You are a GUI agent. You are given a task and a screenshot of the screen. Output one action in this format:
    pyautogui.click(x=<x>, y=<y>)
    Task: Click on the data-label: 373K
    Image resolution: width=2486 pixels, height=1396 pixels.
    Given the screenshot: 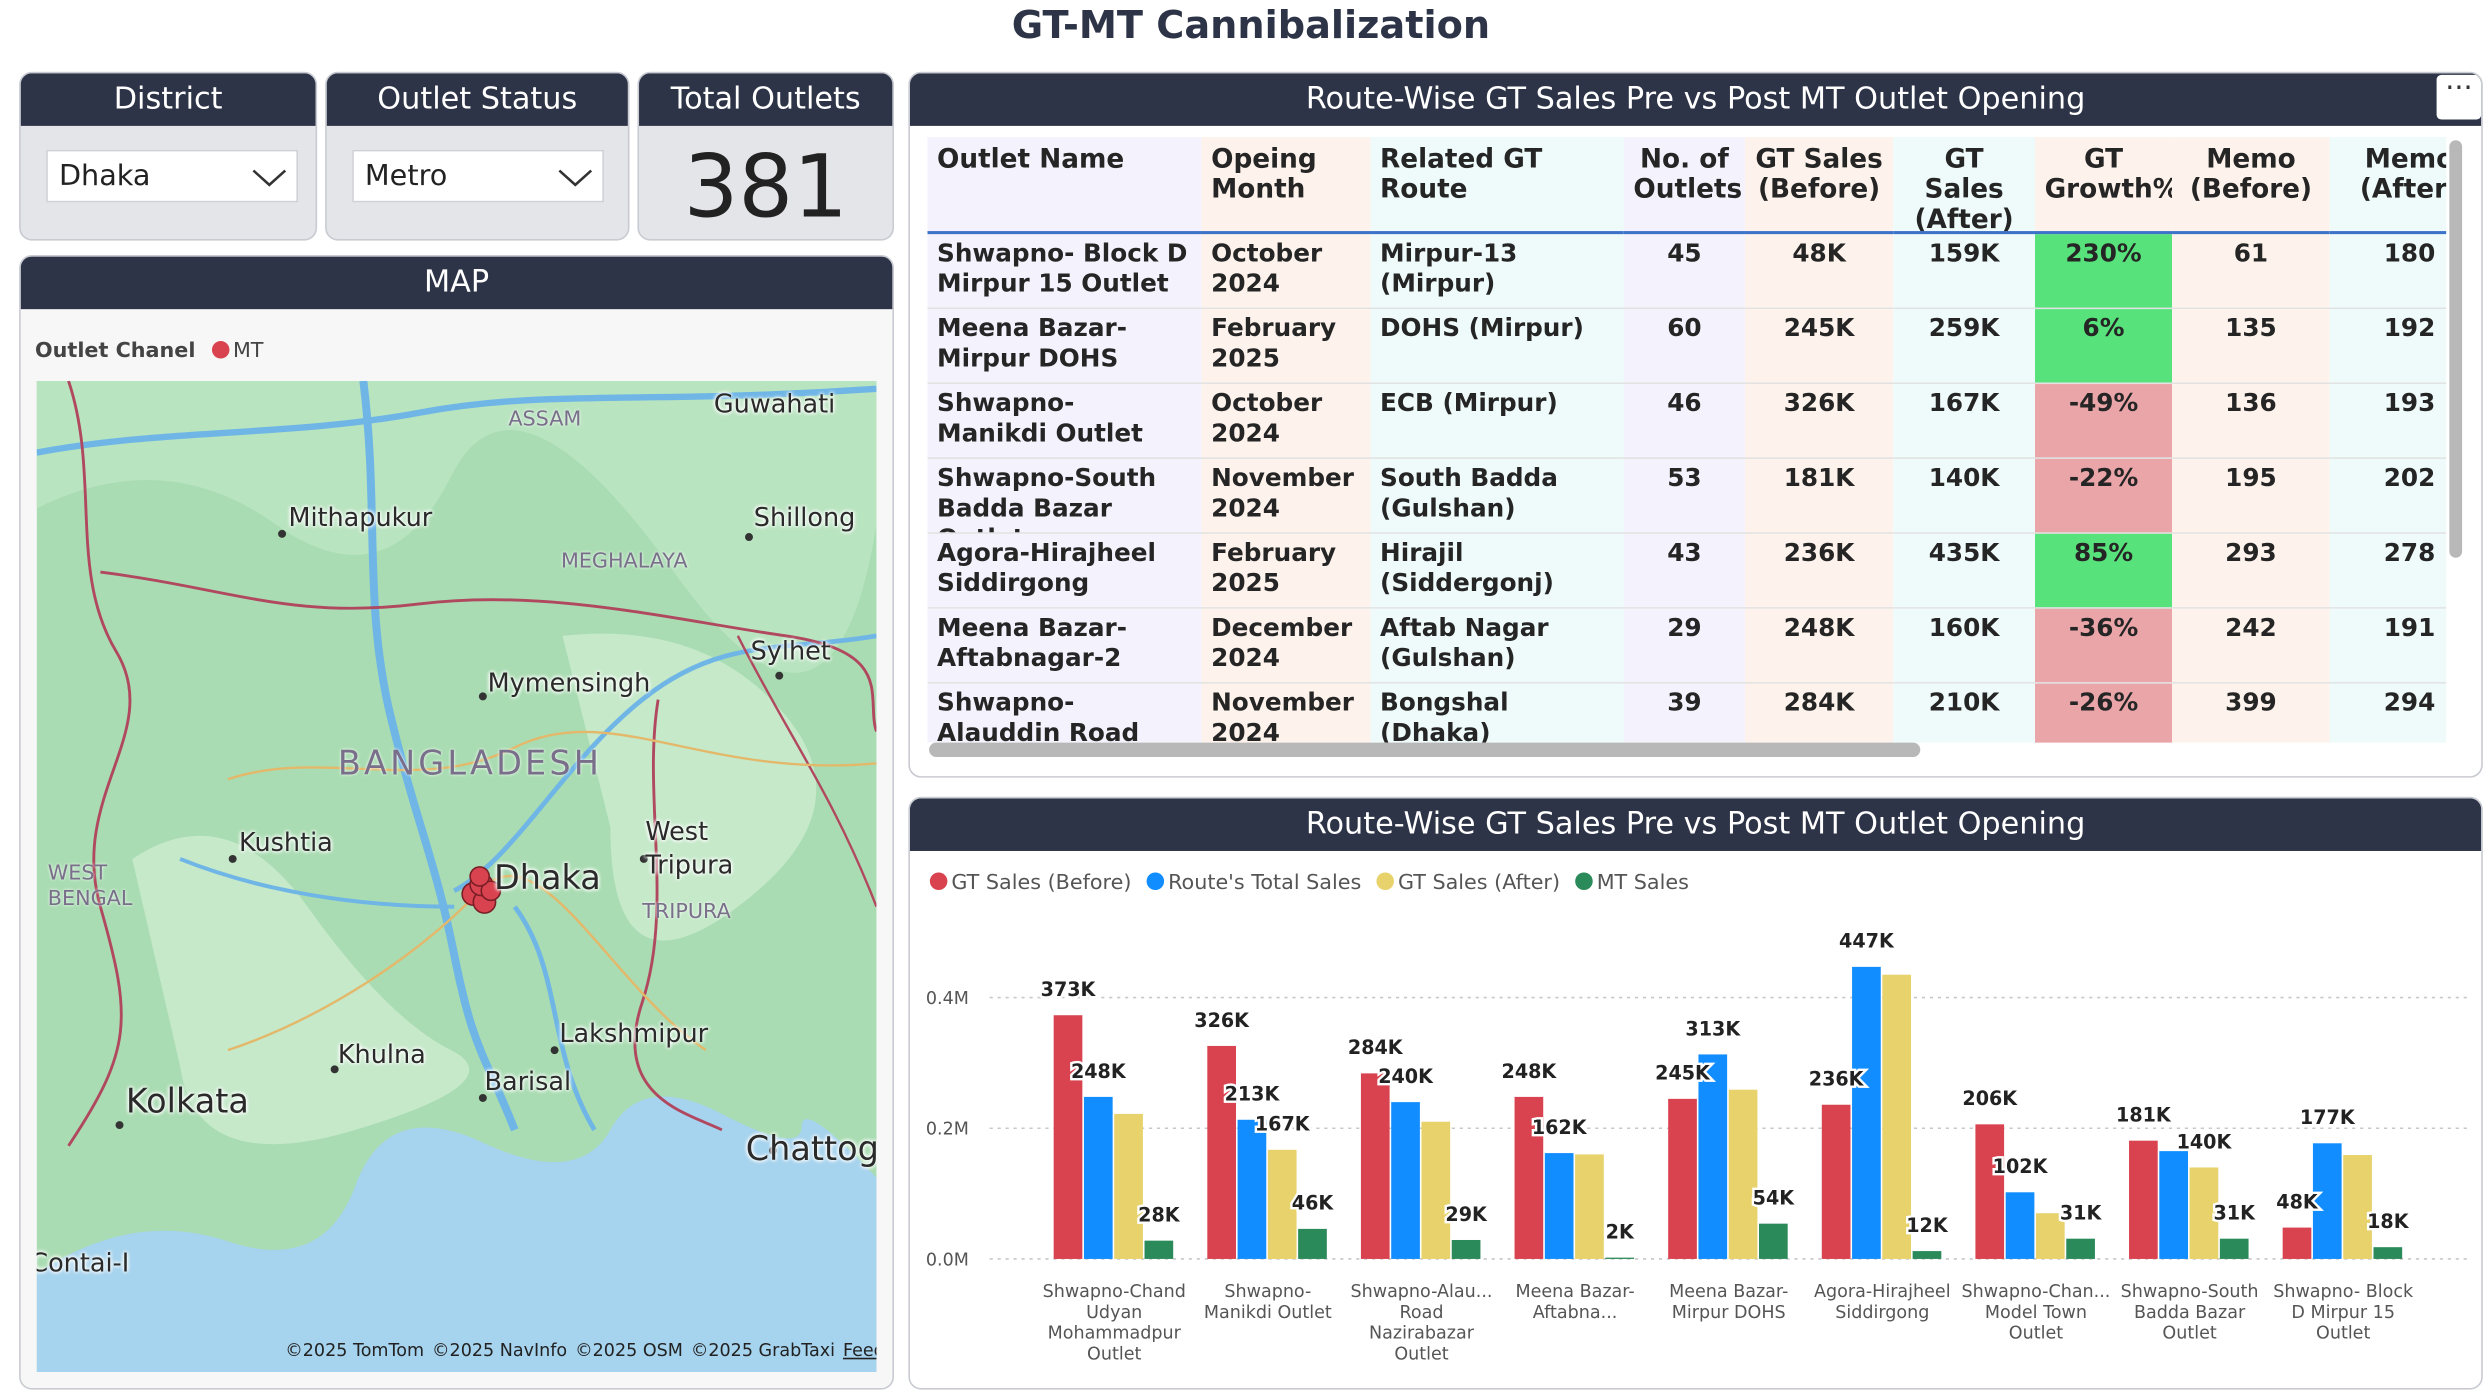 What is the action you would take?
    pyautogui.click(x=1069, y=989)
    